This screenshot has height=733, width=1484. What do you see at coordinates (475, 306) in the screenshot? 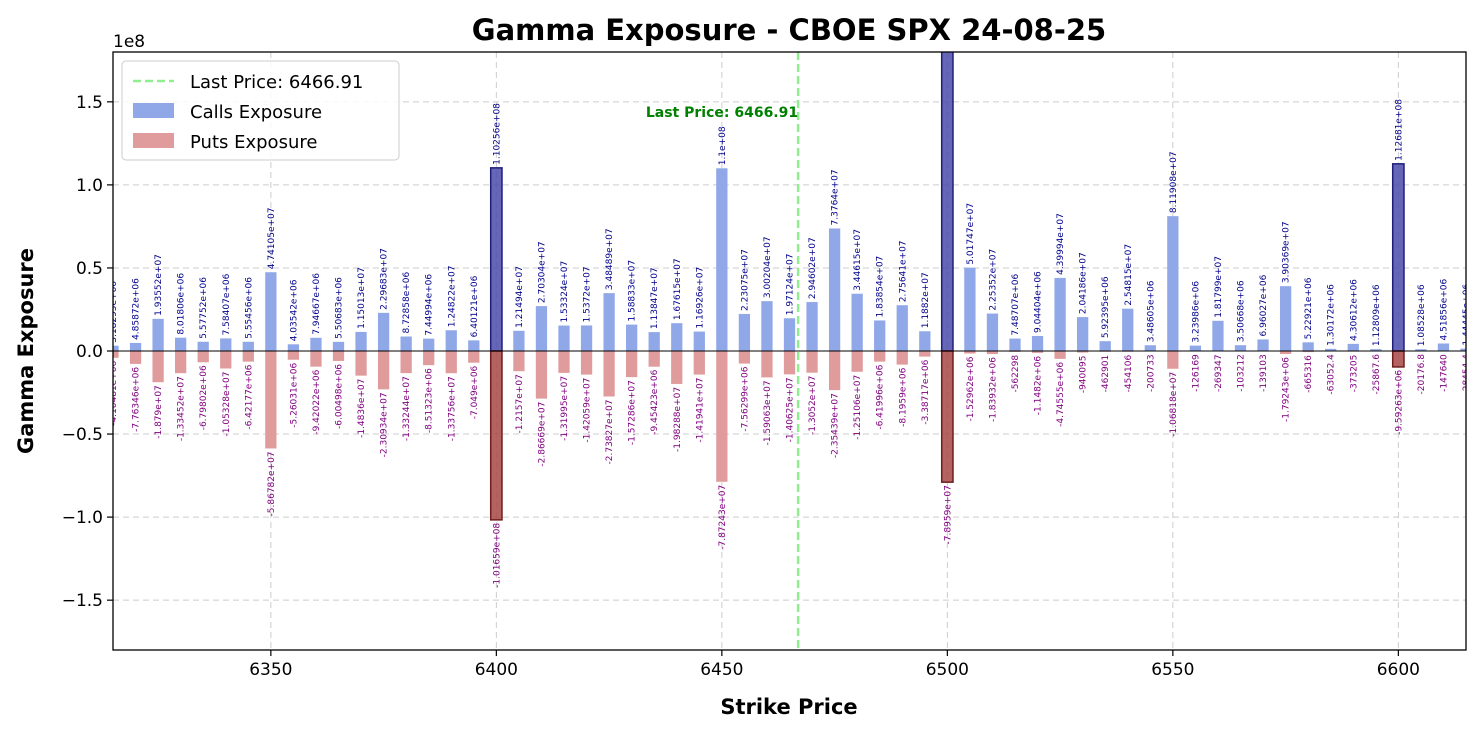
I see `call-data-label: 6.40121e+06` at bounding box center [475, 306].